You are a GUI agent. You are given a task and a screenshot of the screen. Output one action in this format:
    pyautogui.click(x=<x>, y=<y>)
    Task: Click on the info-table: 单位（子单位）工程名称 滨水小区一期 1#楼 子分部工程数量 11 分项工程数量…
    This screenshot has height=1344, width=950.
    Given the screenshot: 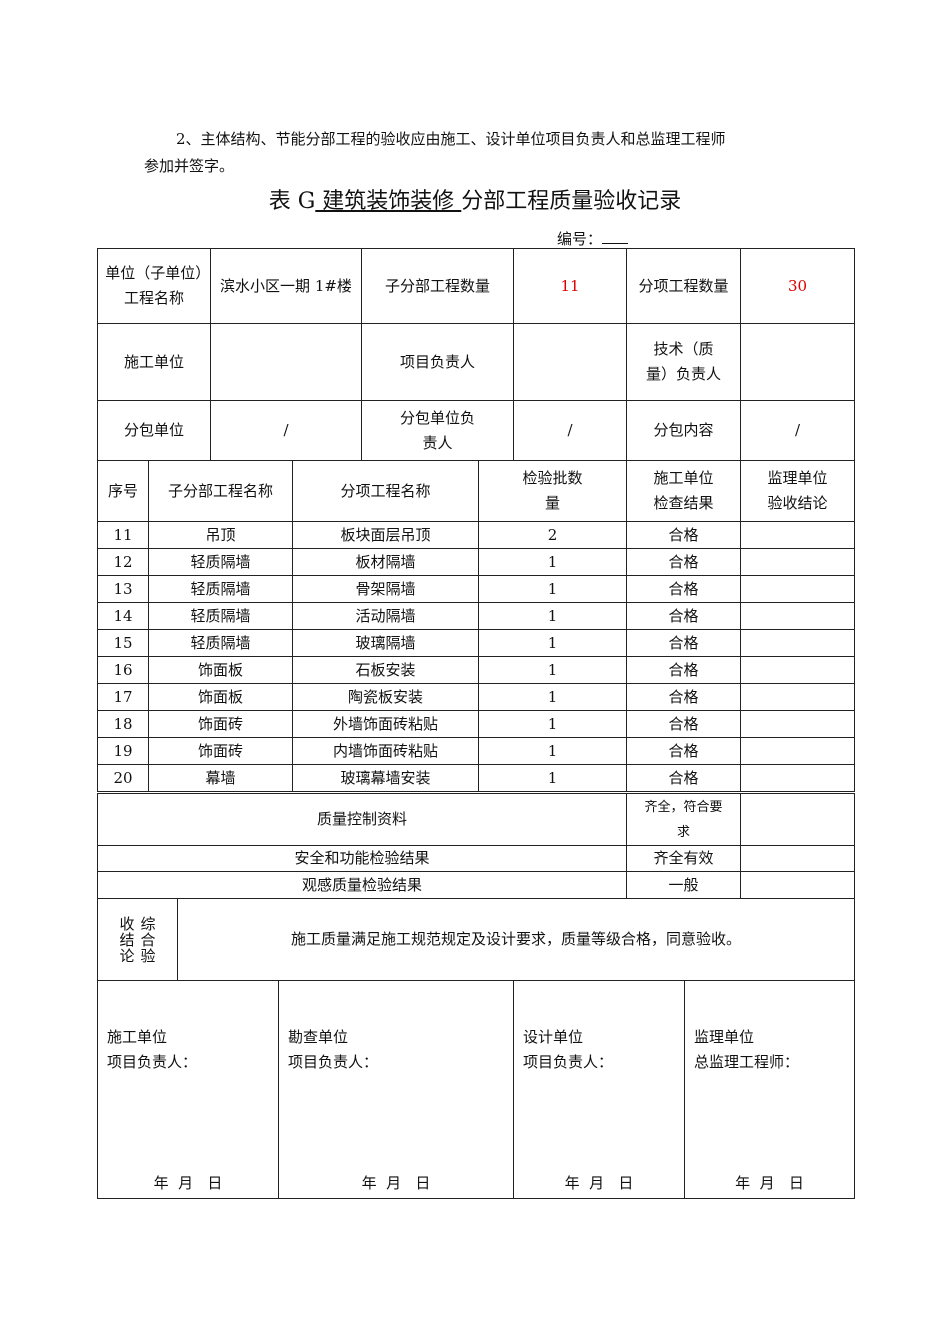 What is the action you would take?
    pyautogui.click(x=476, y=354)
    